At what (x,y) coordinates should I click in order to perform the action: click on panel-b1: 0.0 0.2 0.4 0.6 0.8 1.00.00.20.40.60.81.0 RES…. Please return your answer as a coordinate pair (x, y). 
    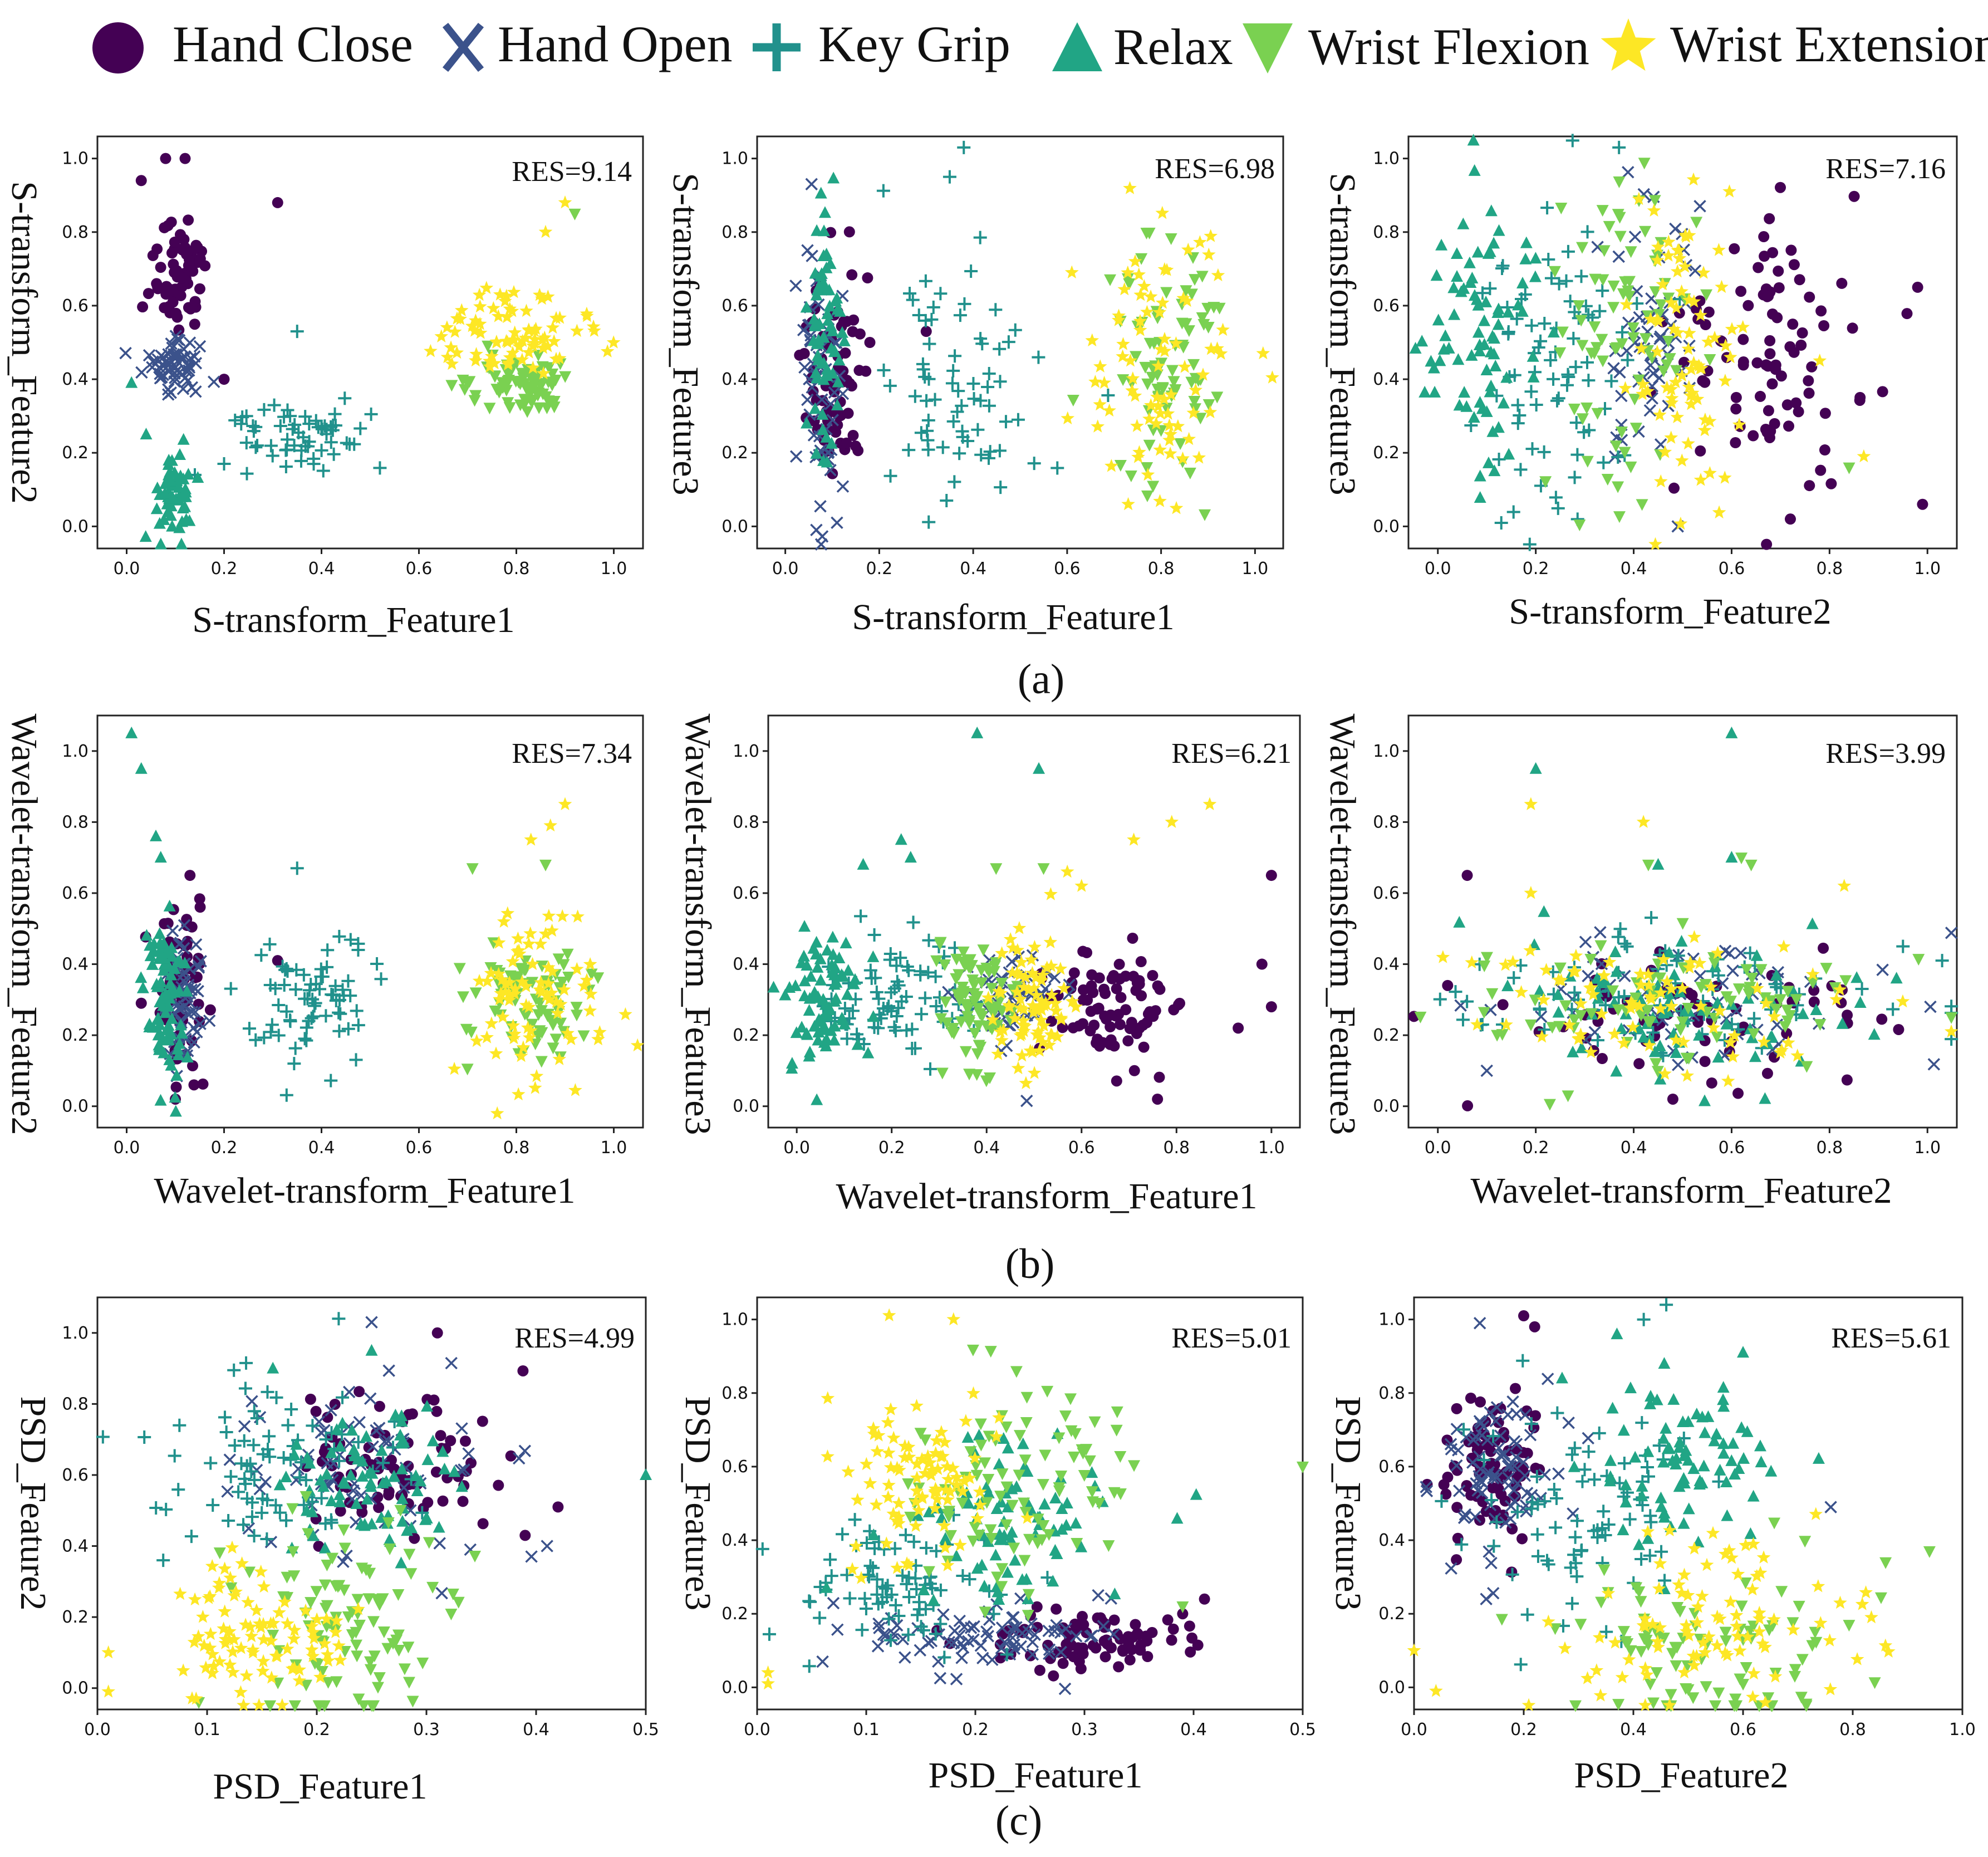
    Looking at the image, I should click on (324, 962).